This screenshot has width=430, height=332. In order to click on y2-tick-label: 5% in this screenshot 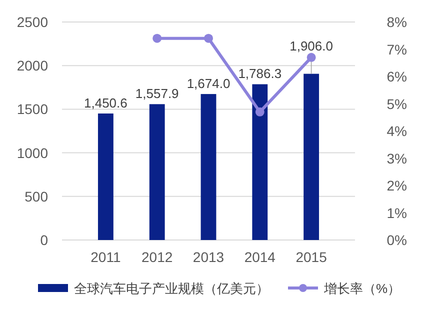, I will do `click(396, 104)`.